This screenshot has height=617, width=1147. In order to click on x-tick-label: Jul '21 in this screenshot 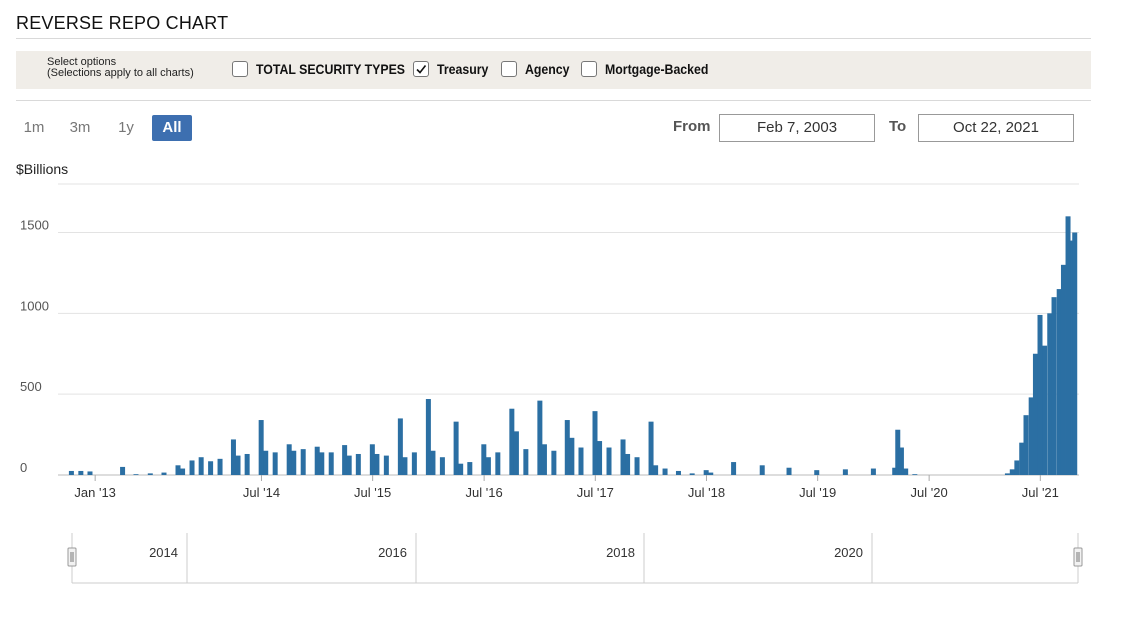, I will do `click(1040, 492)`.